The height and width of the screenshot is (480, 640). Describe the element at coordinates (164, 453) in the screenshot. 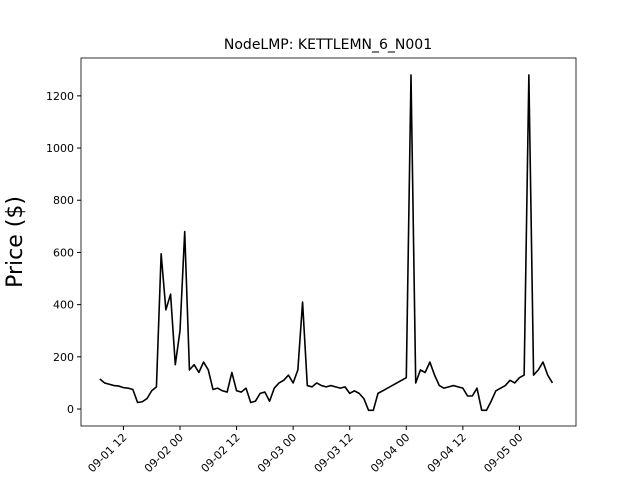

I see `x-tick-label: 09-02 00` at that location.